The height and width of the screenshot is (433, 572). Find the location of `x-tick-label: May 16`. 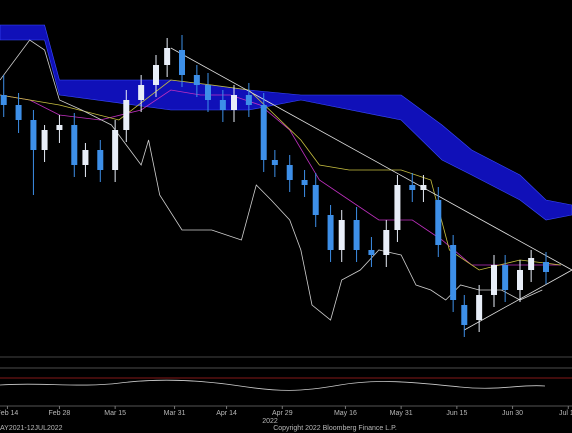

x-tick-label: May 16 is located at coordinates (345, 413).